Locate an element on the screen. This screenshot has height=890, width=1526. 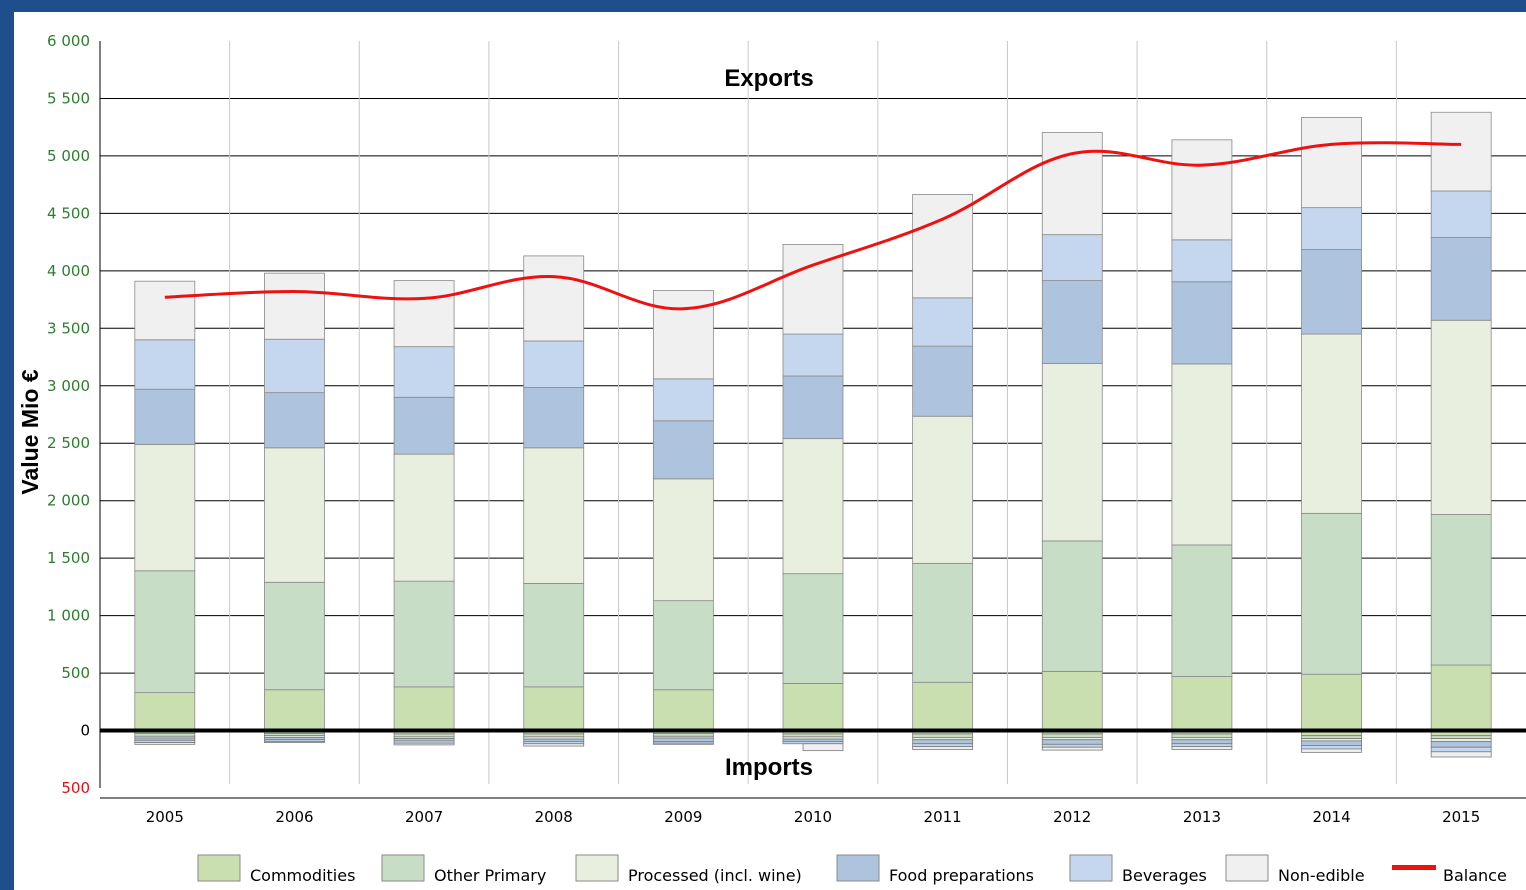
legend-label: Balance is located at coordinates (1475, 875).